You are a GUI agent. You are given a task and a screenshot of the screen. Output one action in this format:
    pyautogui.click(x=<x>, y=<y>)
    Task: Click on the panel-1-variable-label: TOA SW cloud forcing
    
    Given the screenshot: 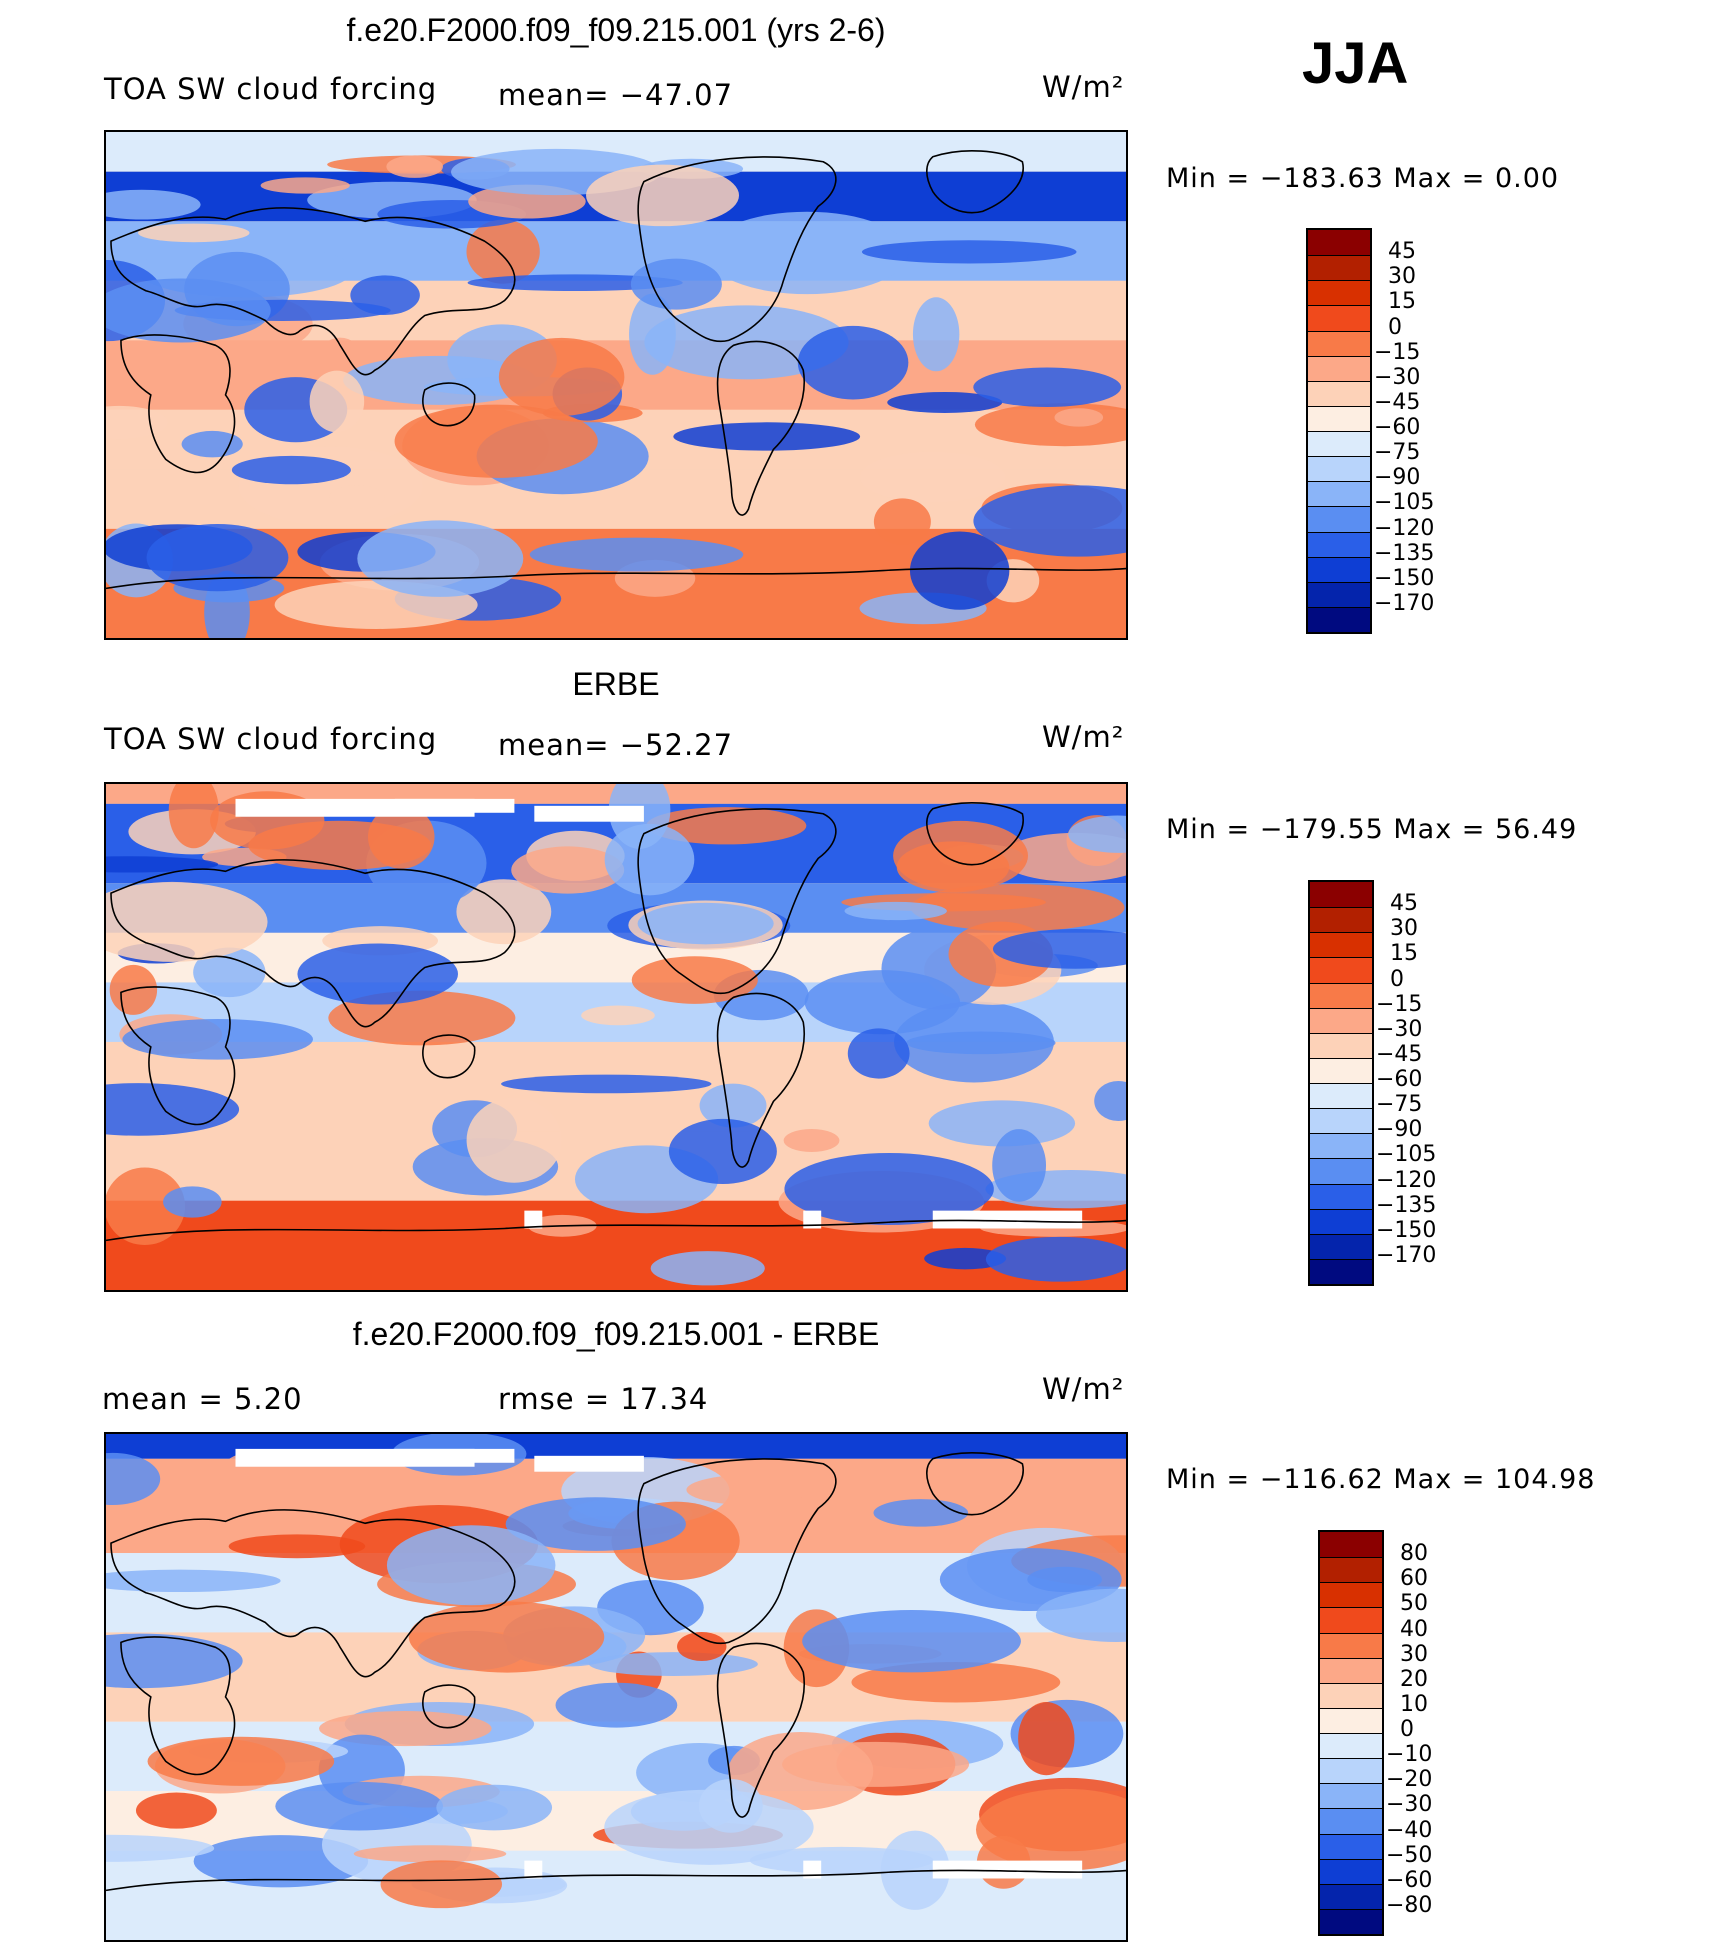 What is the action you would take?
    pyautogui.click(x=271, y=89)
    